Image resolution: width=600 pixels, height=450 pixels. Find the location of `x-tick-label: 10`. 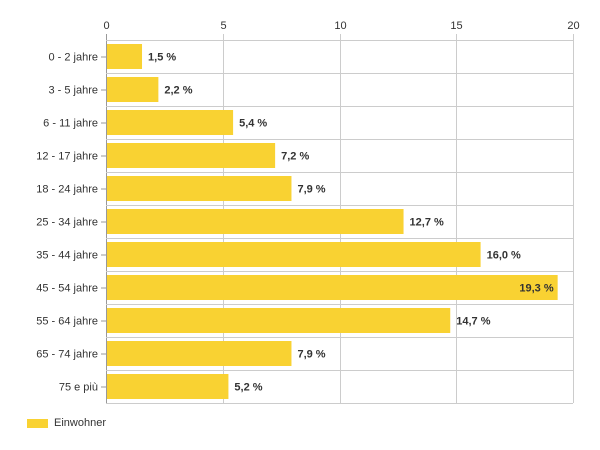

x-tick-label: 10 is located at coordinates (340, 26).